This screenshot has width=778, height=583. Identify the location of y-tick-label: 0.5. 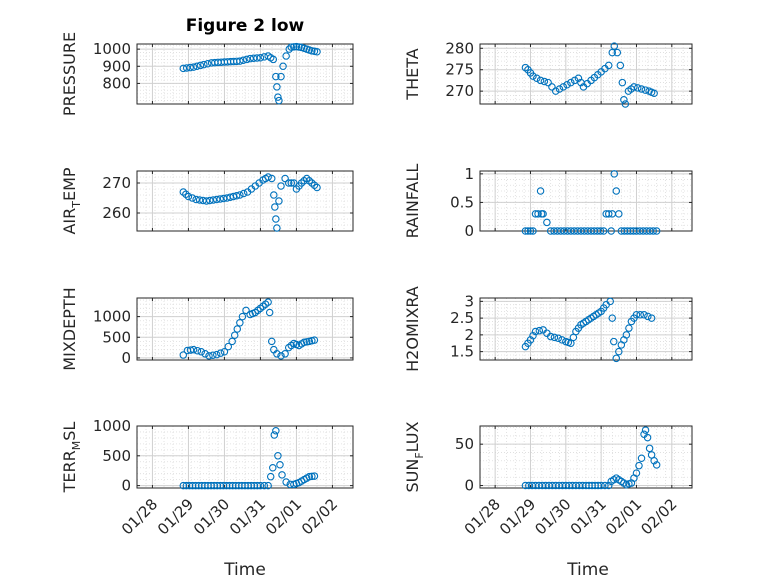
(462, 202).